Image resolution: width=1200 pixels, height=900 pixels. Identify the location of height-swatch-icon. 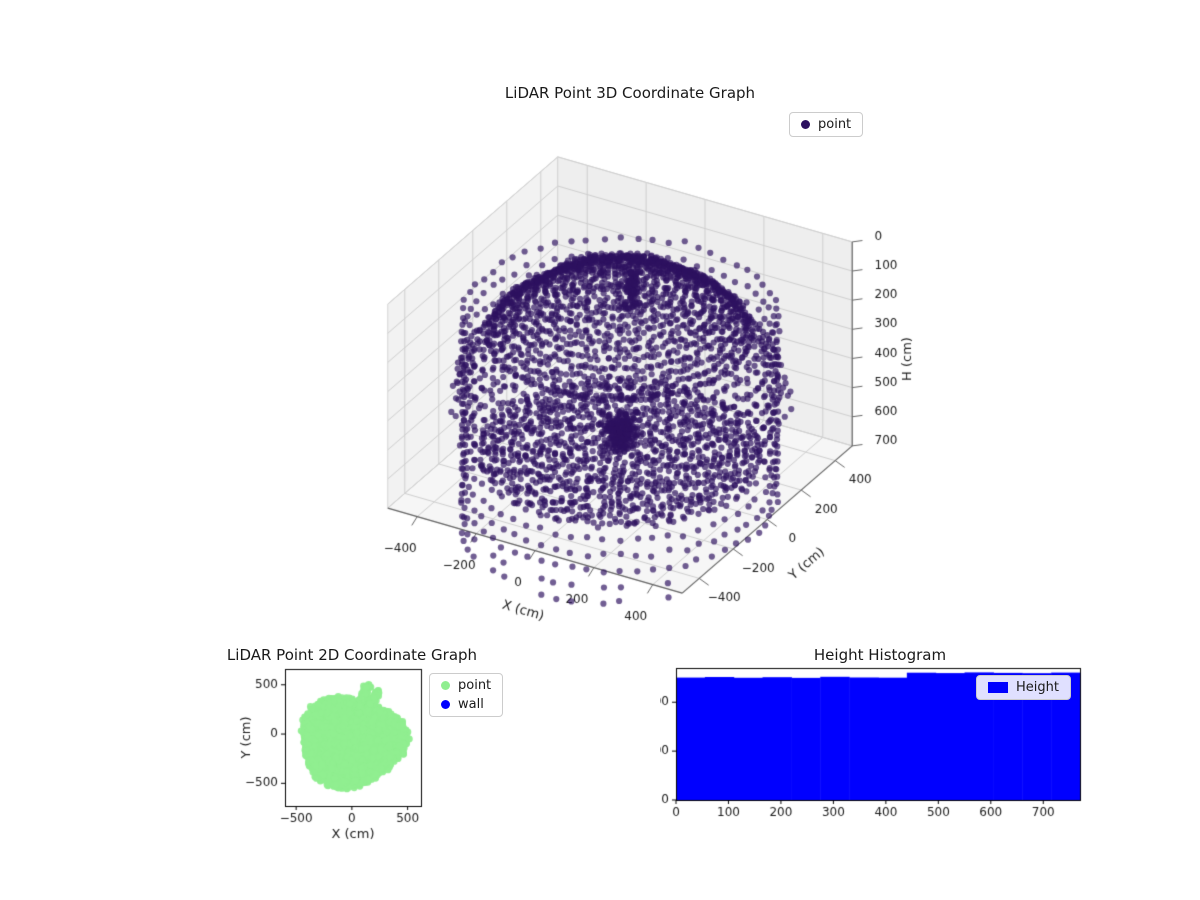
(998, 687).